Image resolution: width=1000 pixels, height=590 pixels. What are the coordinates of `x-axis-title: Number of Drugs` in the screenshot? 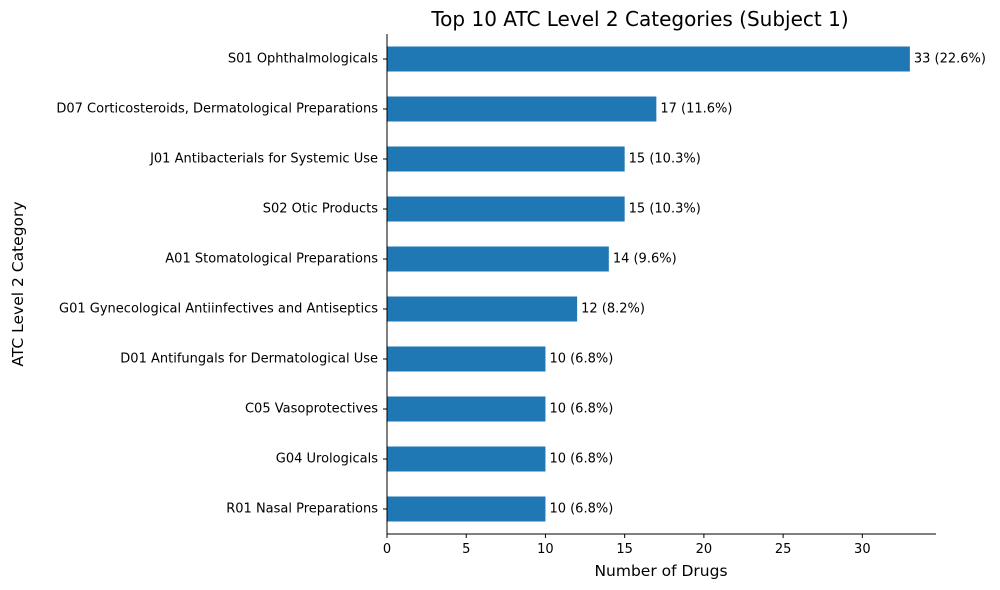 It's located at (660, 571).